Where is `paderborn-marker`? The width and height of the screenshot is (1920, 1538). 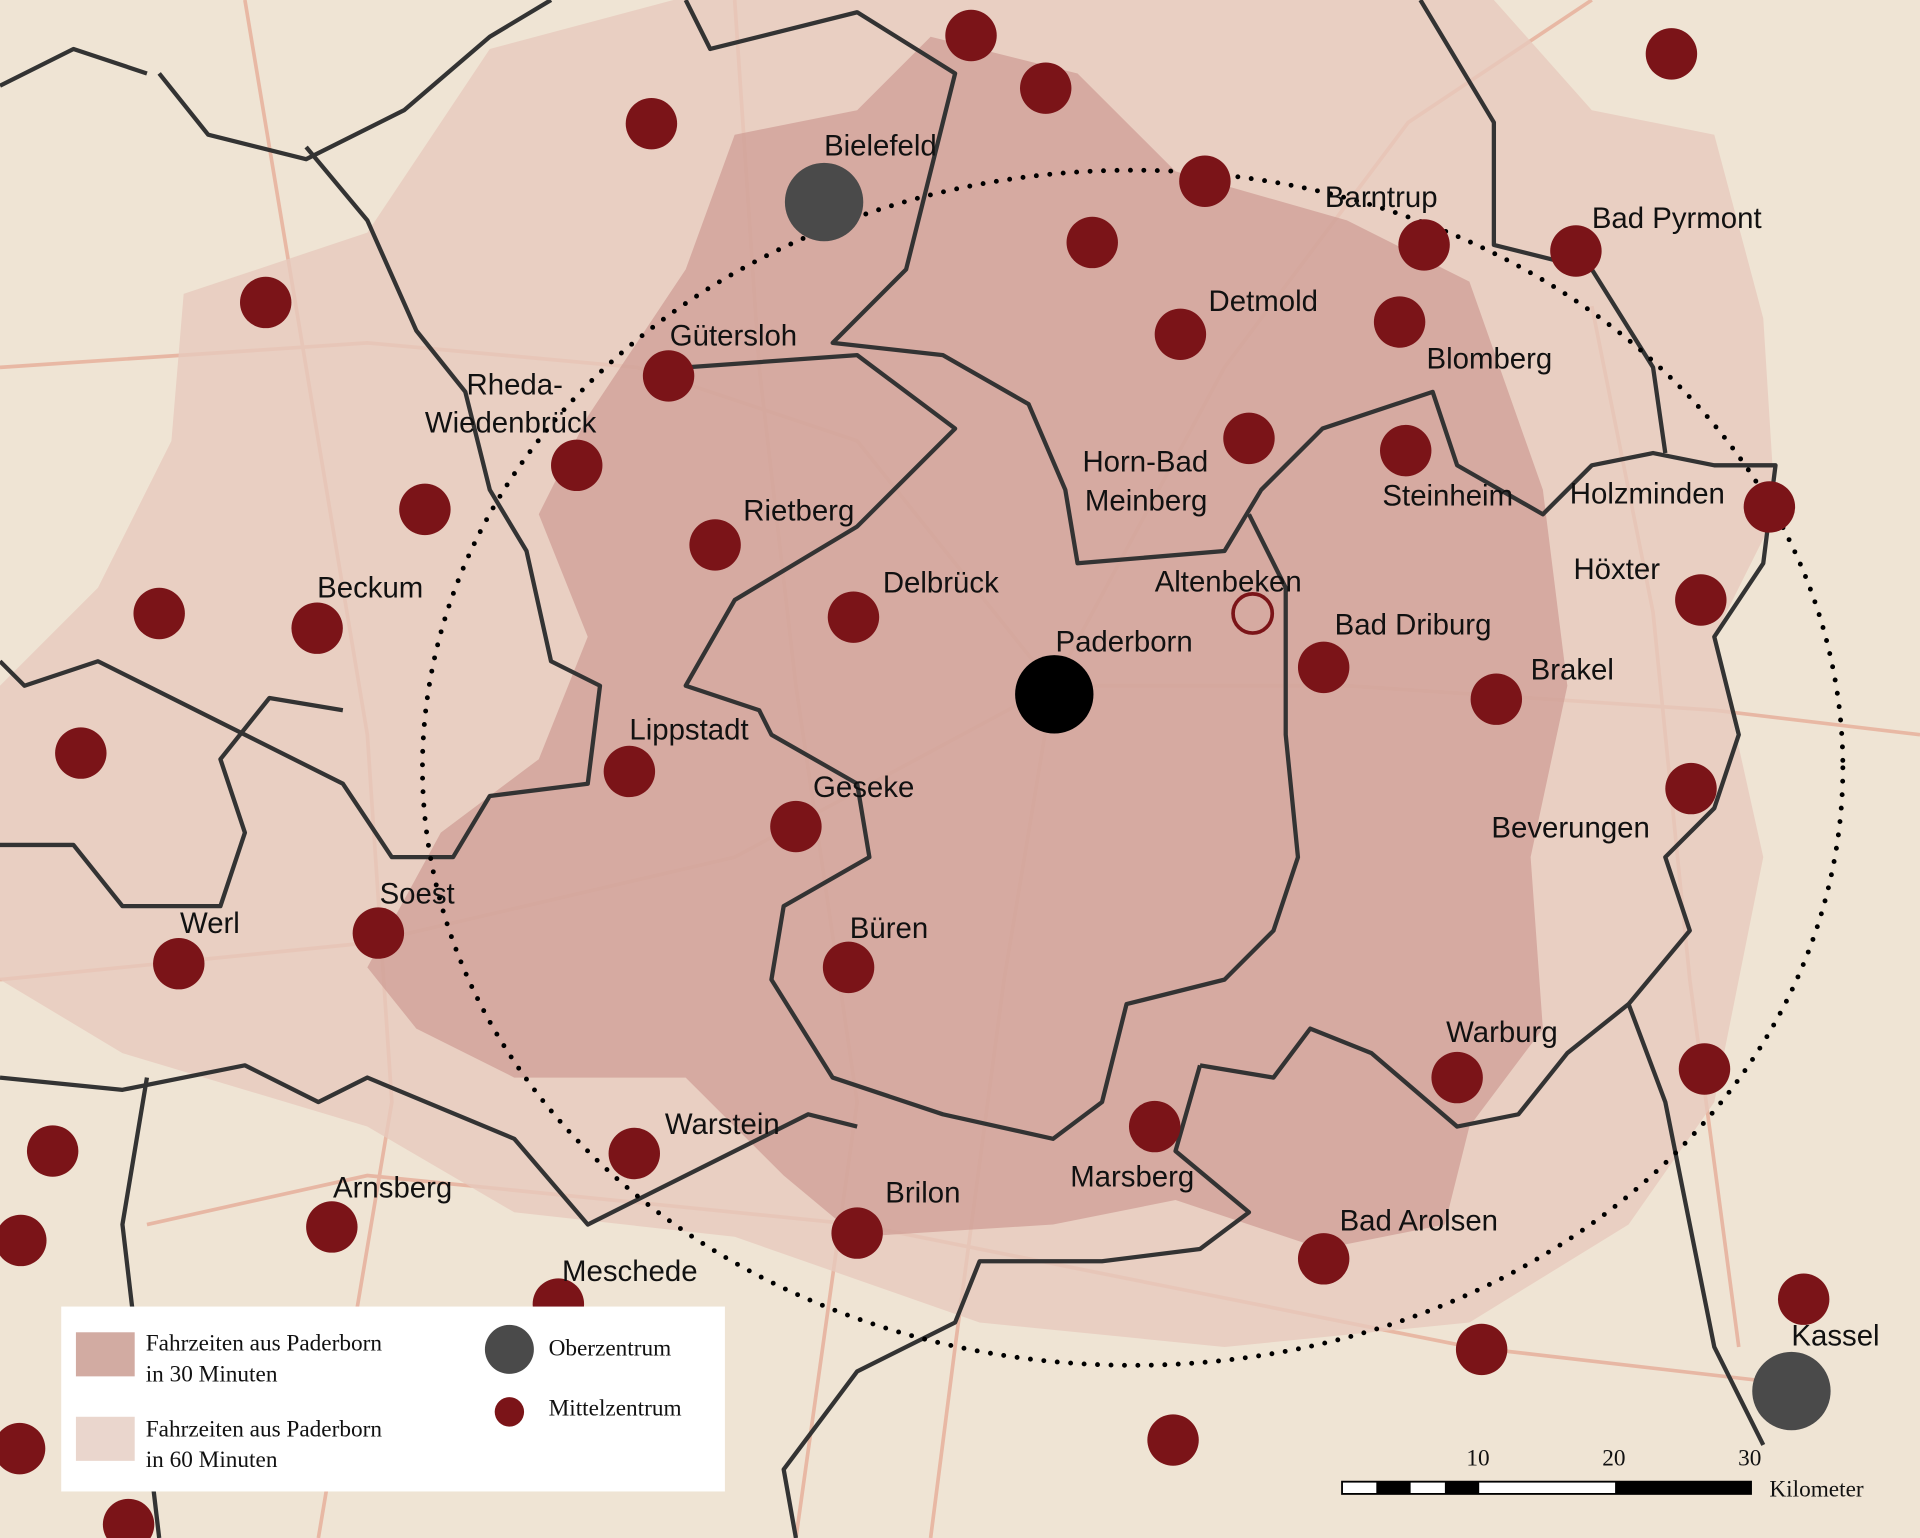 paderborn-marker is located at coordinates (1054, 694).